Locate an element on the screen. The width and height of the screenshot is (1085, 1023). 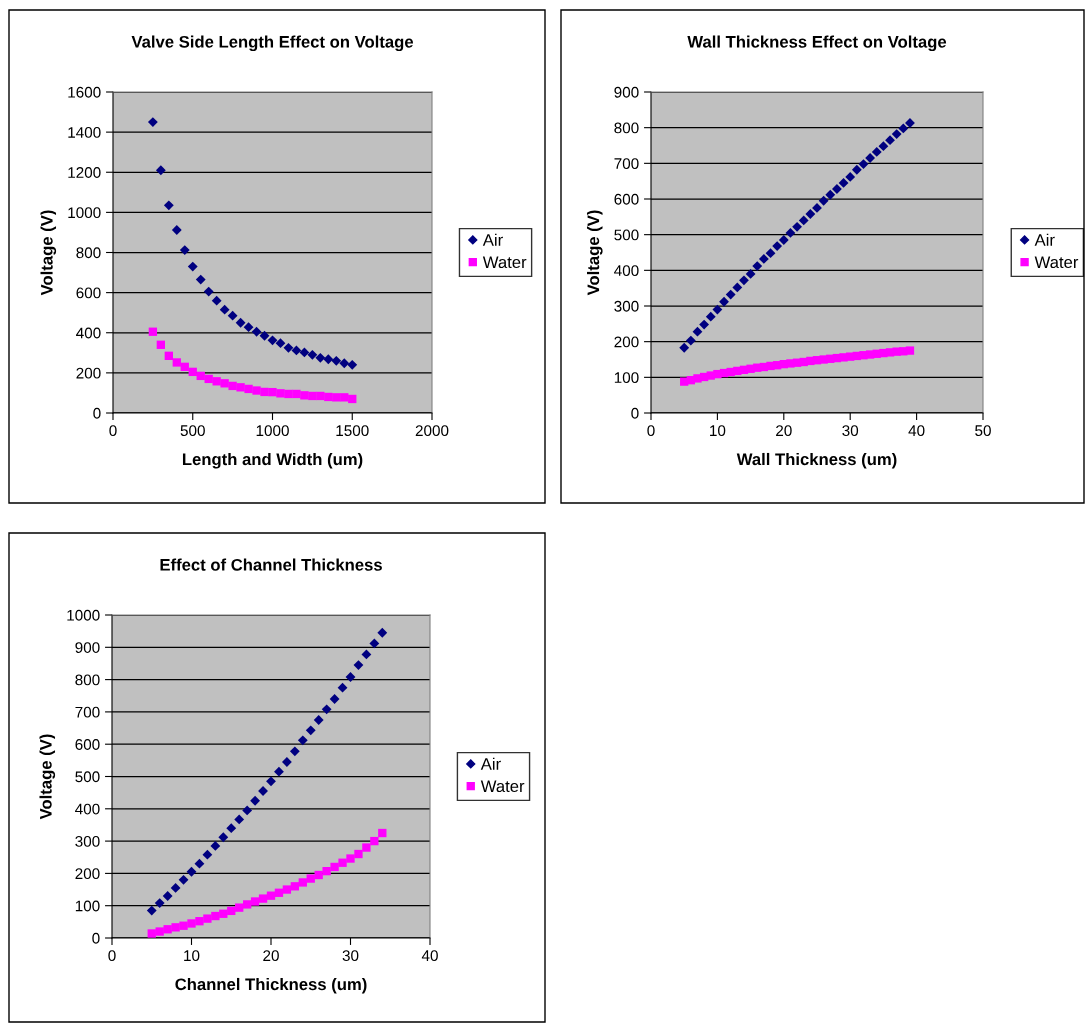
y-tick-label: 700 is located at coordinates (626, 164).